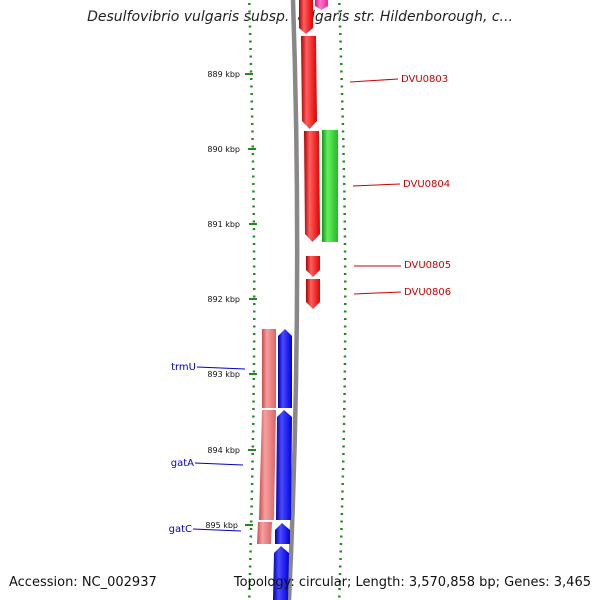 The height and width of the screenshot is (600, 600). Describe the element at coordinates (183, 367) in the screenshot. I see `gene-label-trmU: trmU` at that location.